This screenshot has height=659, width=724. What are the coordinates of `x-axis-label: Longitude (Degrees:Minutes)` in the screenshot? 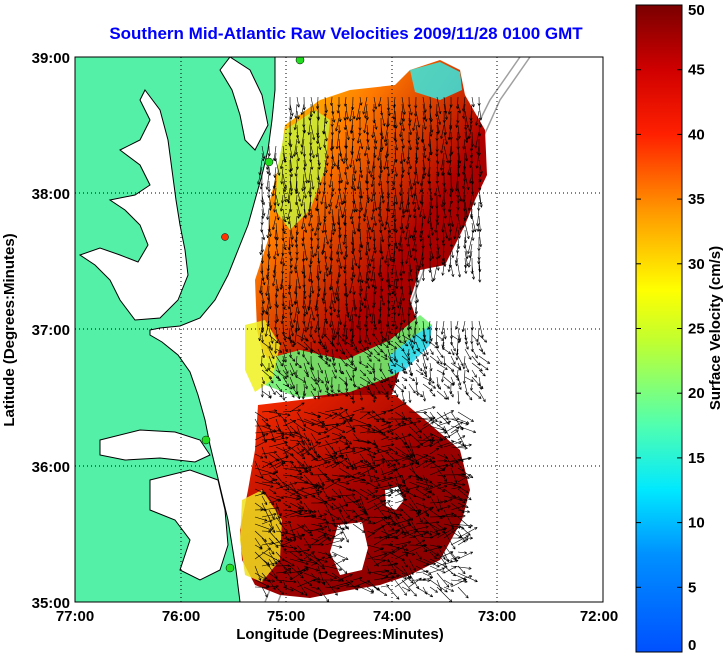 It's located at (340, 634).